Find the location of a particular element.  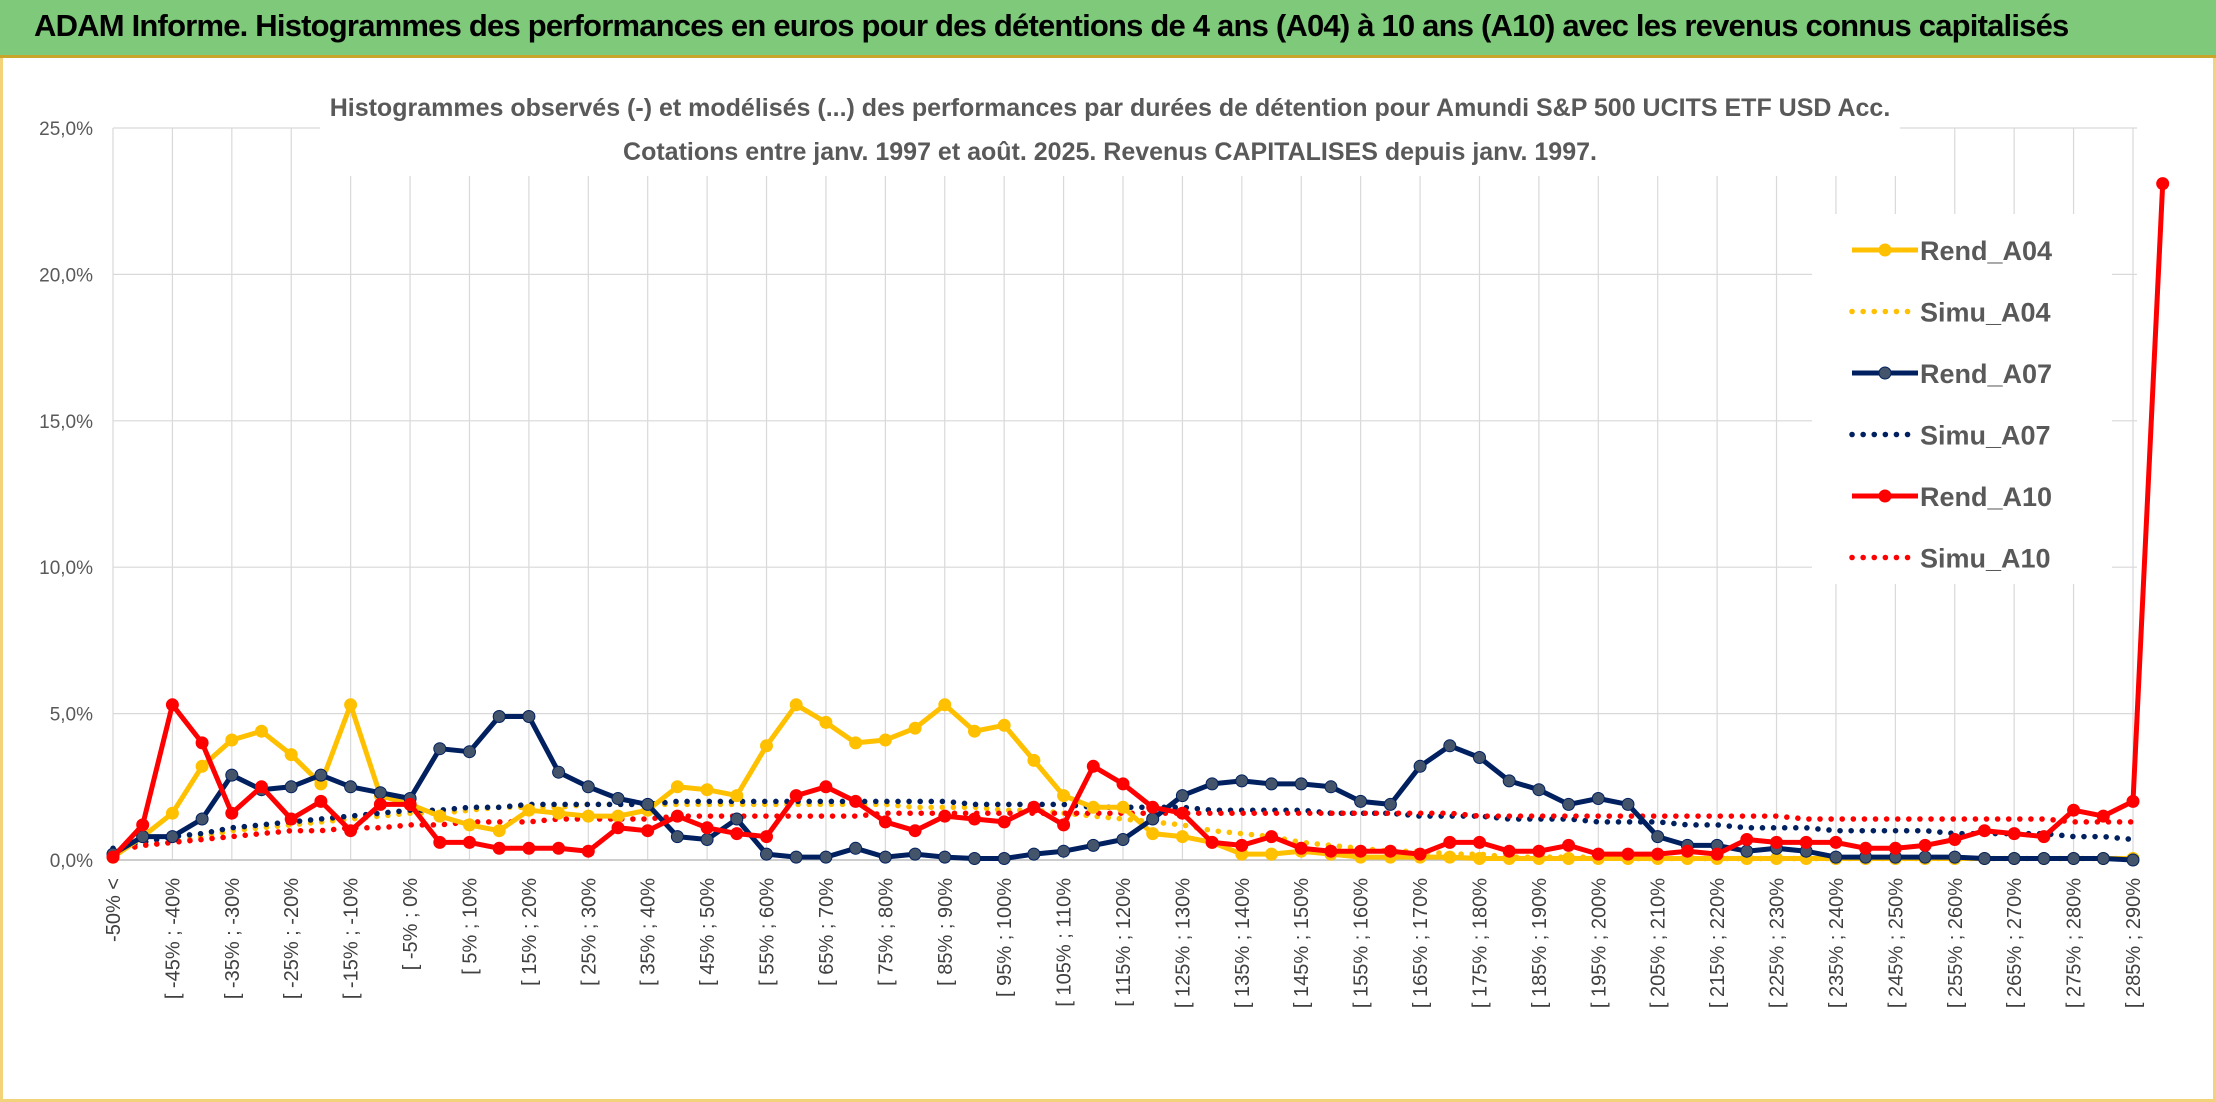

x-tick-label: [ 145% ; 150% is located at coordinates (1302, 943).